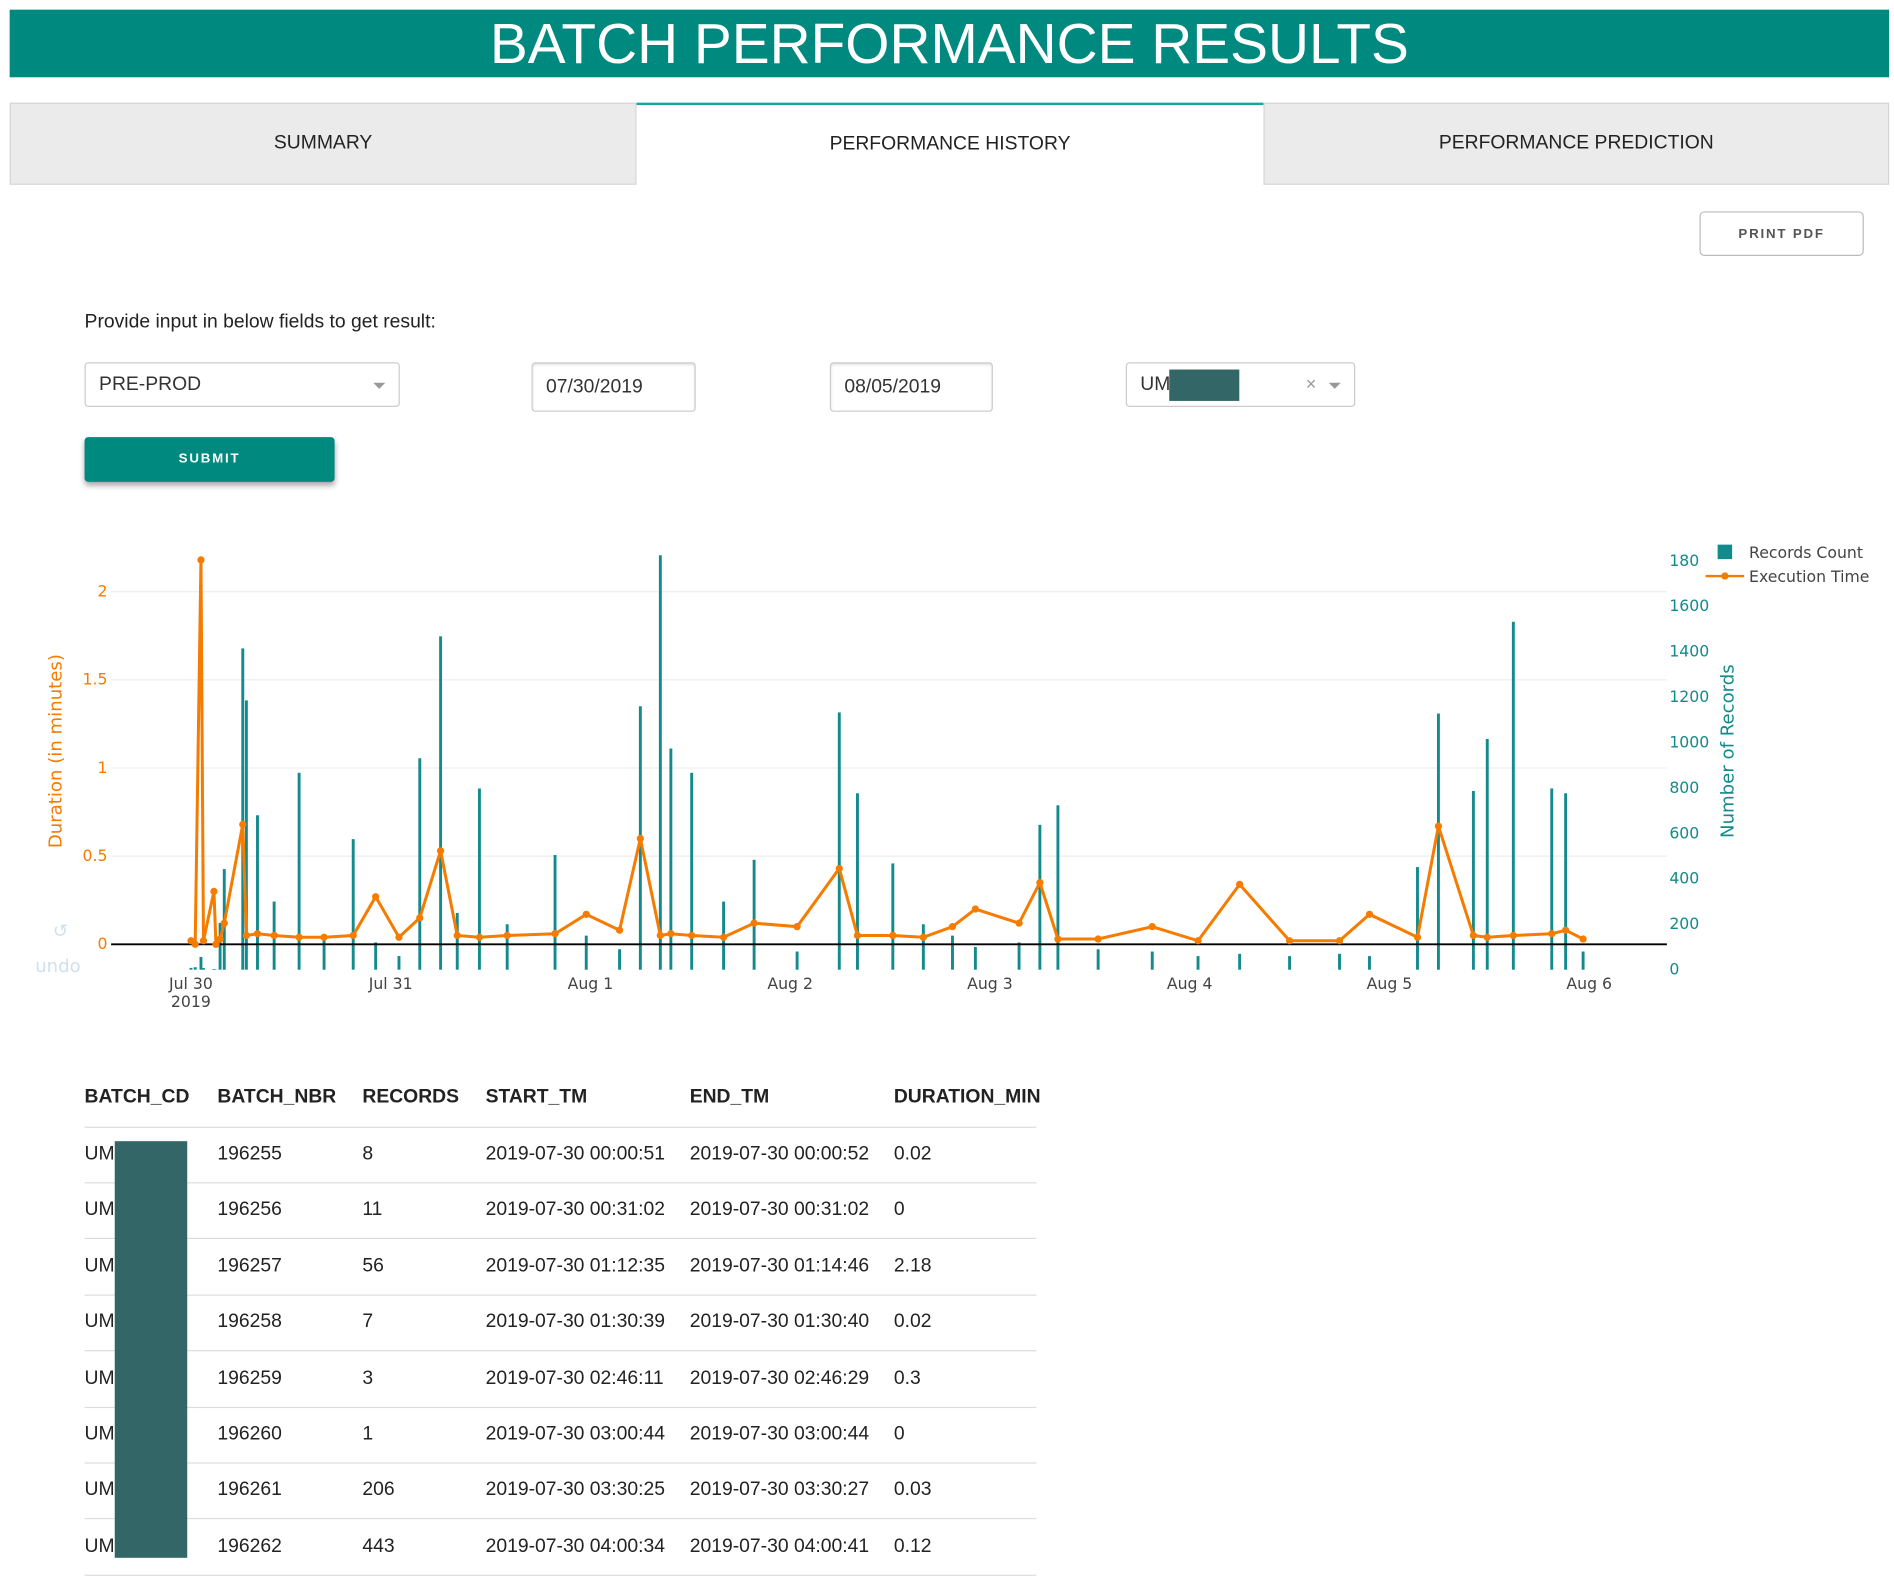 The width and height of the screenshot is (1894, 1582). I want to click on undo-icon: ↺, so click(60, 931).